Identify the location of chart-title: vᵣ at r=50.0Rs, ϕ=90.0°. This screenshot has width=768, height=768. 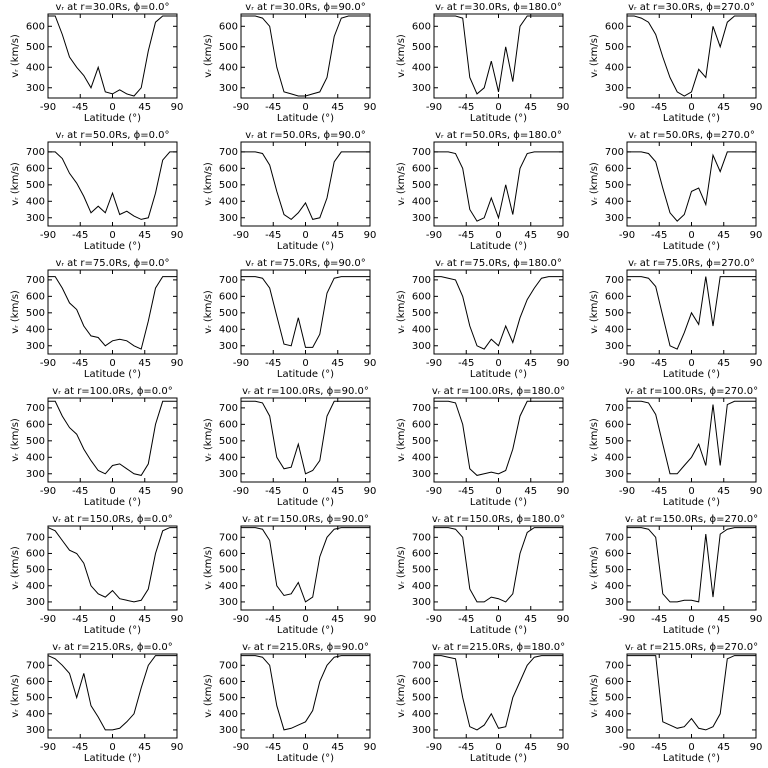
(305, 135).